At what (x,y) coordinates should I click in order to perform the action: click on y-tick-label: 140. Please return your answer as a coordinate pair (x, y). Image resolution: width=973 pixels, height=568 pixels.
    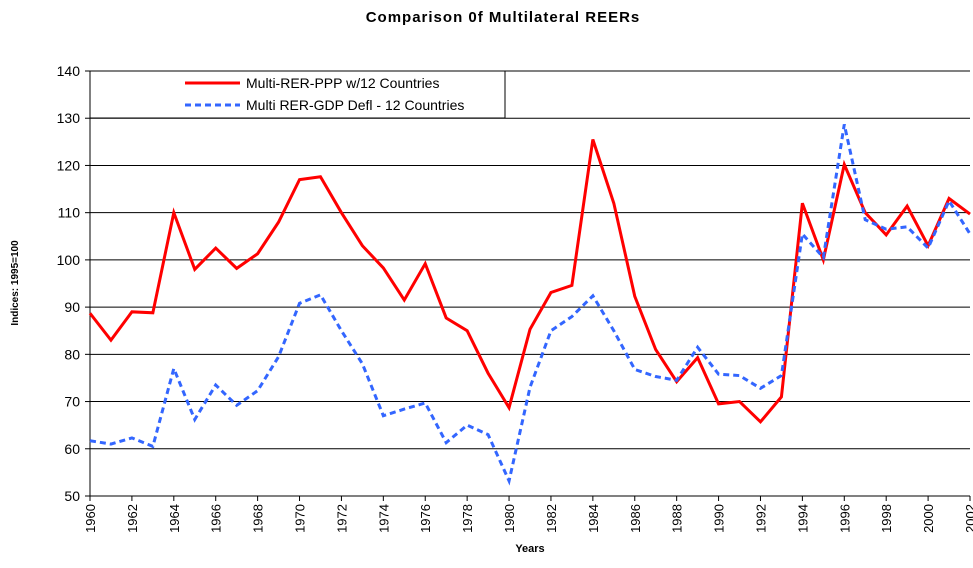
    Looking at the image, I should click on (69, 71).